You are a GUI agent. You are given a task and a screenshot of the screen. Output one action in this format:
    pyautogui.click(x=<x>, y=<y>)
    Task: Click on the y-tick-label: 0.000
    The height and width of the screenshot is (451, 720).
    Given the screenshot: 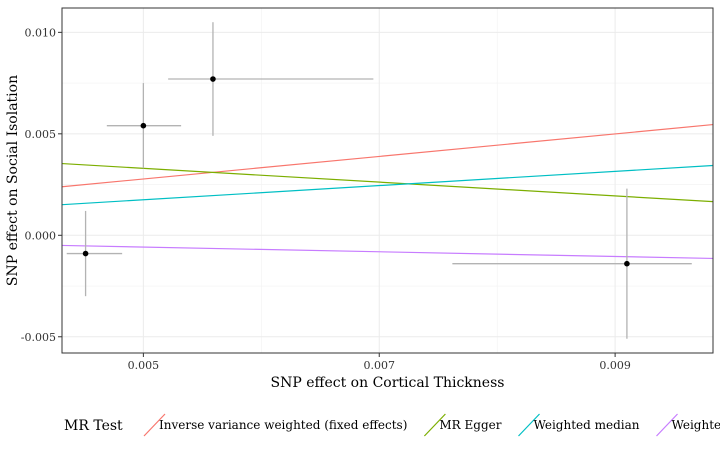 What is the action you would take?
    pyautogui.click(x=41, y=235)
    